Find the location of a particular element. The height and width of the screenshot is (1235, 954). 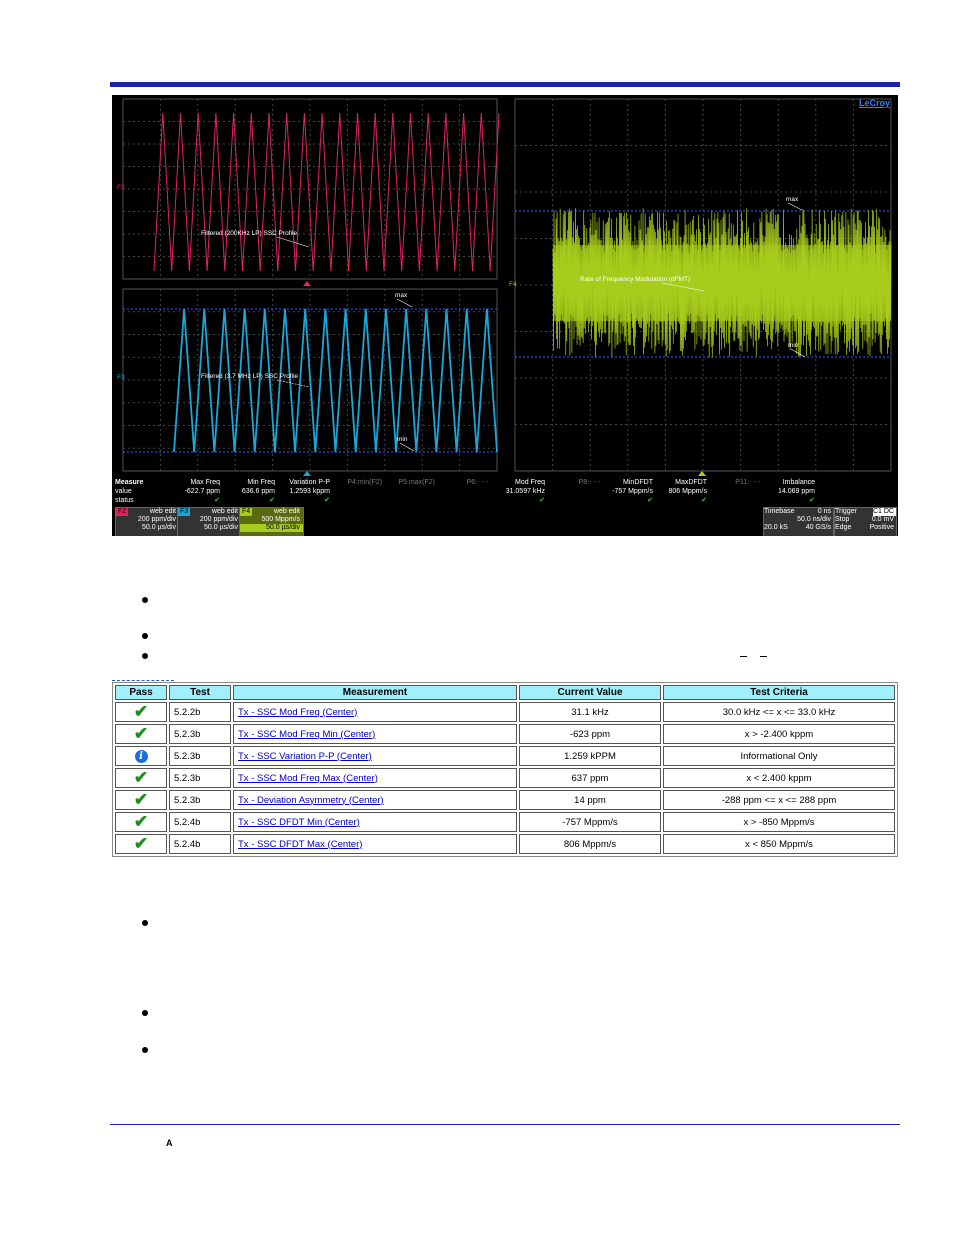

measure-name: MinDFDT is located at coordinates (638, 482).